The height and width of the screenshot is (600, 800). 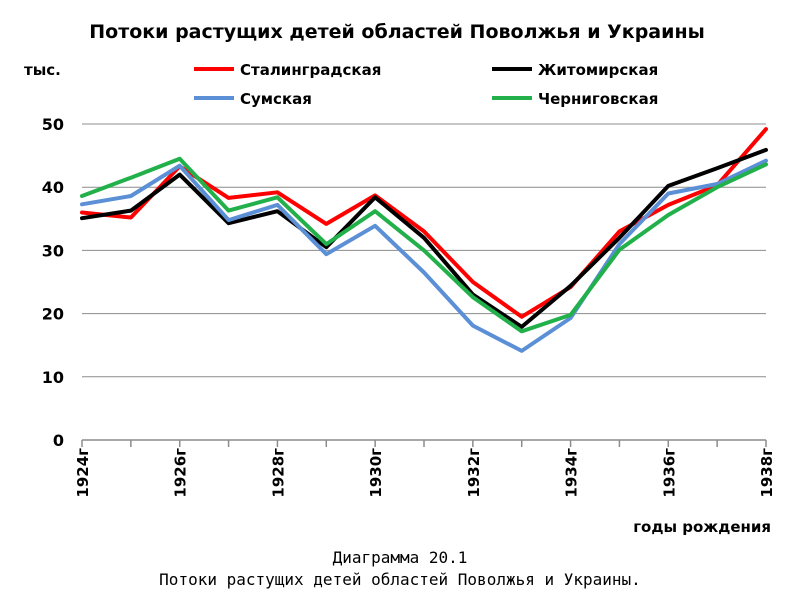 What do you see at coordinates (702, 527) in the screenshot?
I see `x-axis-label: годы рождения` at bounding box center [702, 527].